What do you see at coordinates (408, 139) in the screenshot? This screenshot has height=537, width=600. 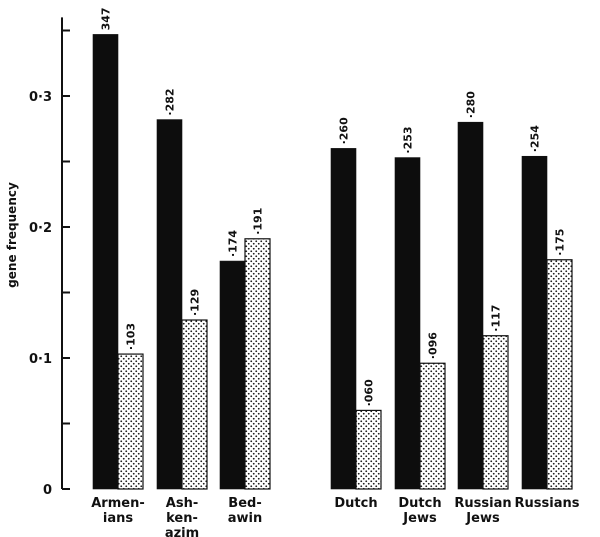 I see `bar-value-label: ·253` at bounding box center [408, 139].